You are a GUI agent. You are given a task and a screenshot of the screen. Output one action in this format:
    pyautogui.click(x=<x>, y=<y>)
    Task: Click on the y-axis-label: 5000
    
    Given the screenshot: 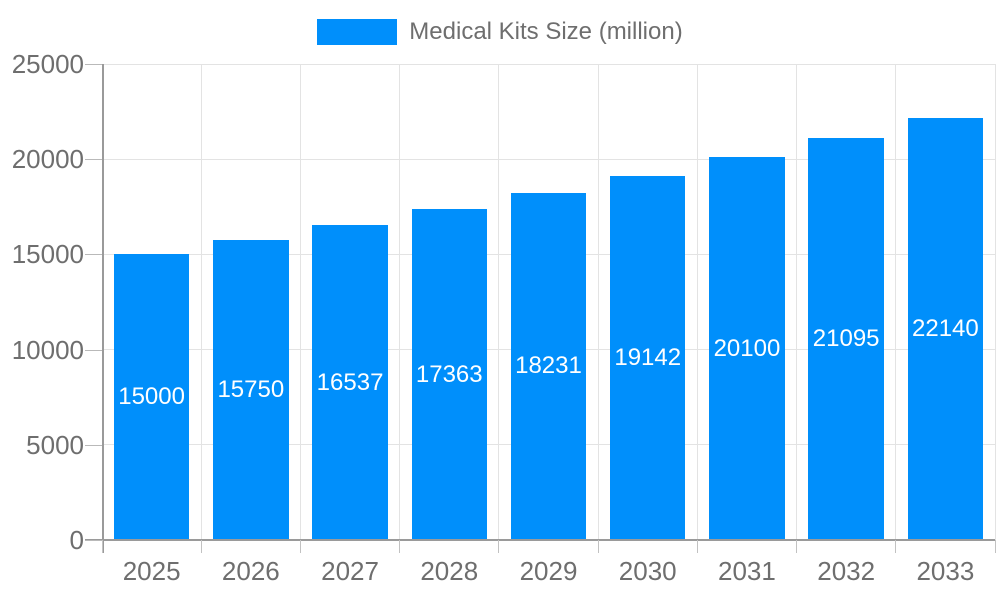 What is the action you would take?
    pyautogui.click(x=55, y=444)
    